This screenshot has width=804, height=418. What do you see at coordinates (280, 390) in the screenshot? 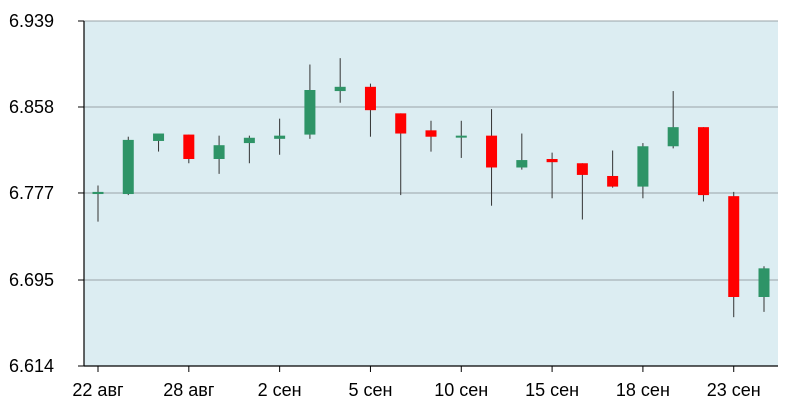
I see `x-tick-label: 2 сен` at bounding box center [280, 390].